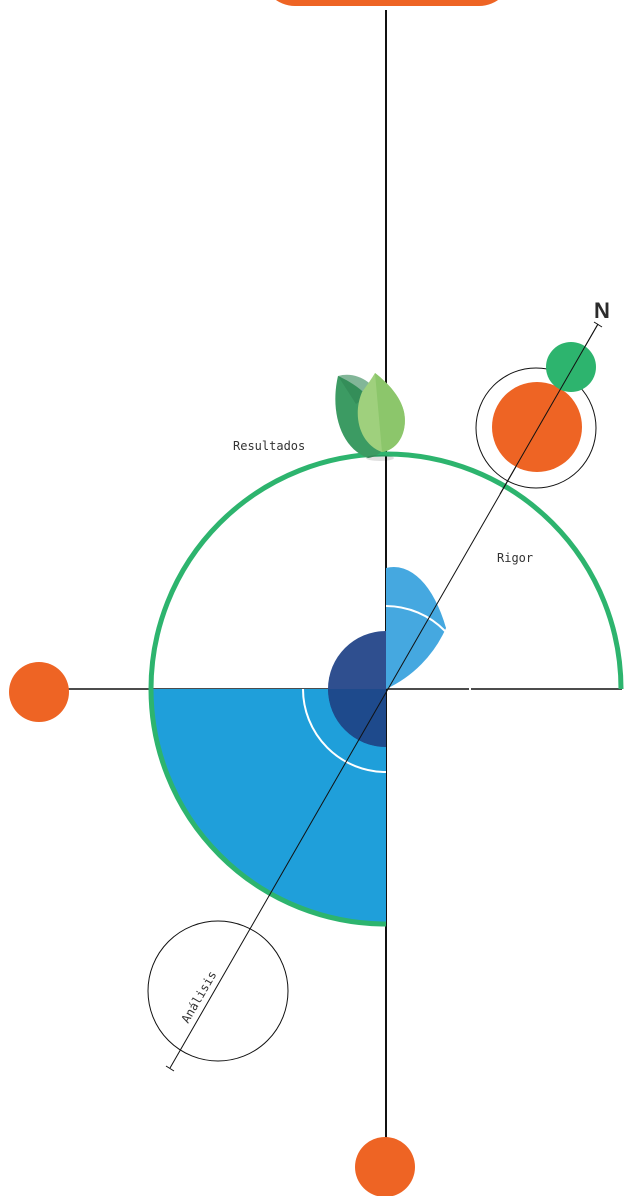 Image resolution: width=624 pixels, height=1196 pixels. I want to click on rigor-orange-circle, so click(537, 427).